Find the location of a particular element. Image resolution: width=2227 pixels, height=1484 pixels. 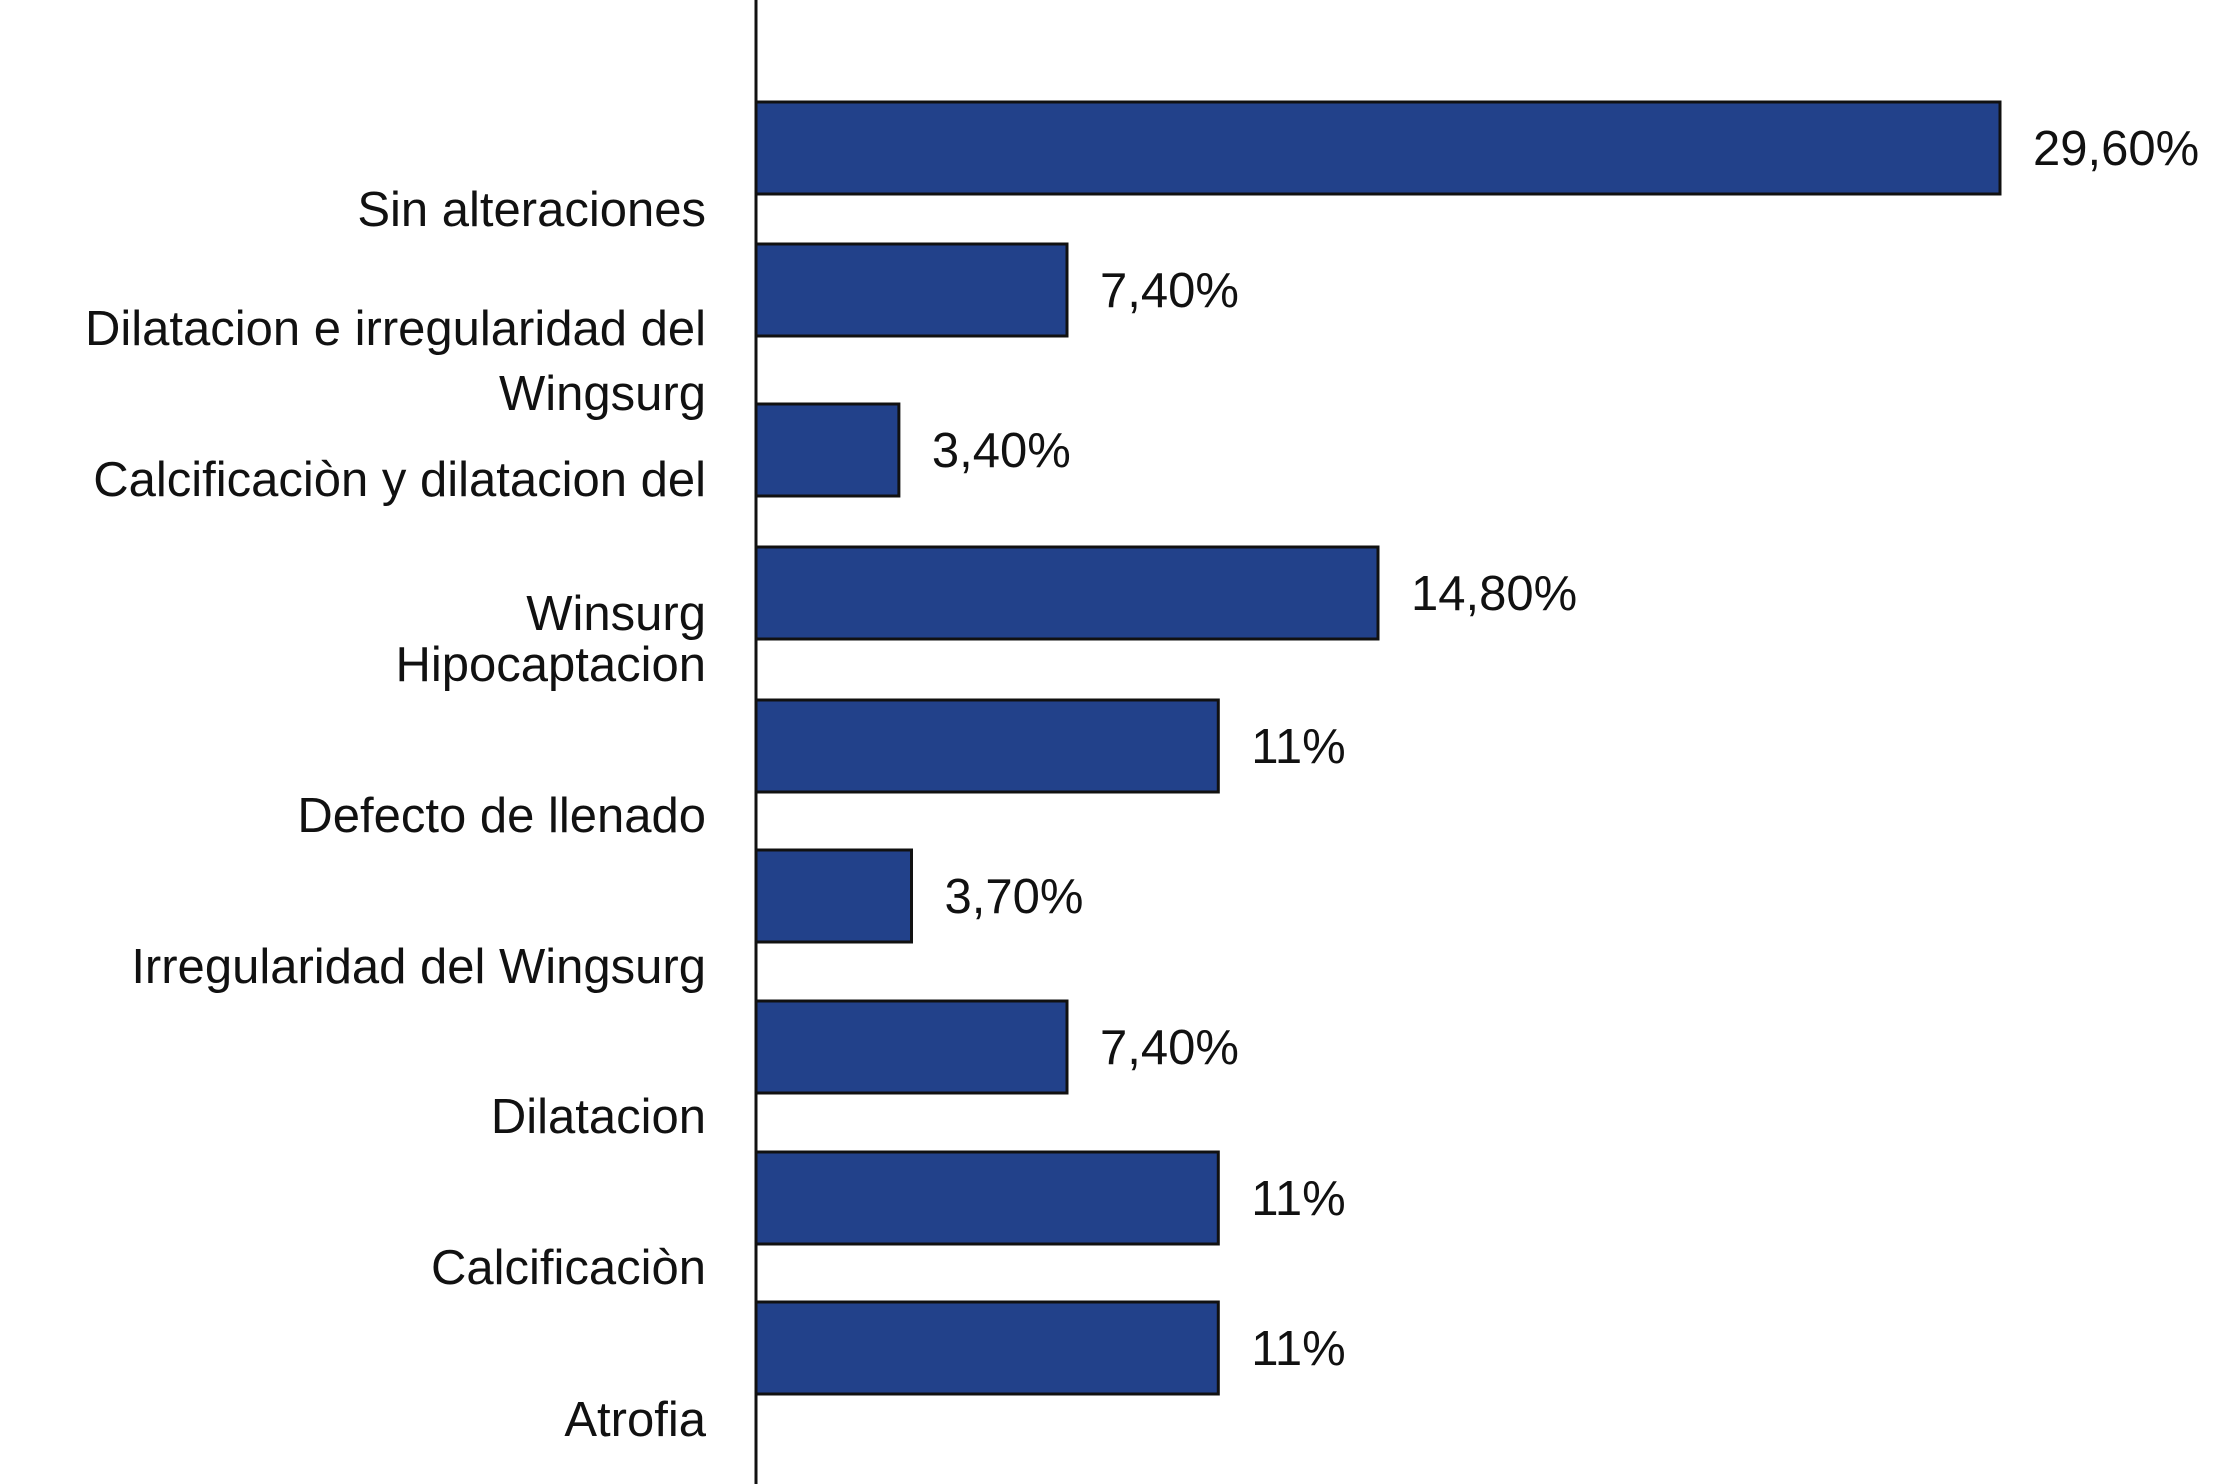

category-label-6: Defecto de llenado is located at coordinates (501, 816).